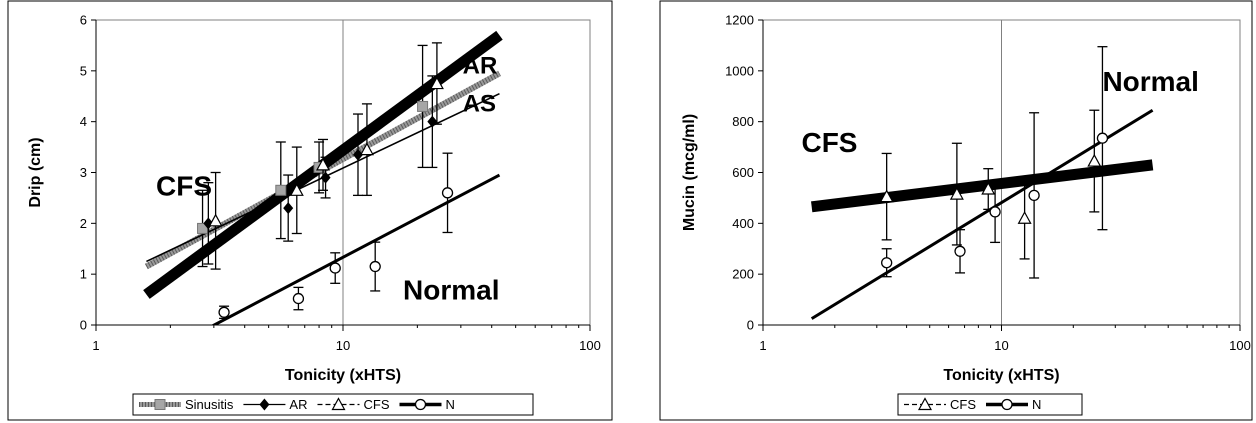 The width and height of the screenshot is (1256, 423). I want to click on y-tick-label: 600, so click(743, 172).